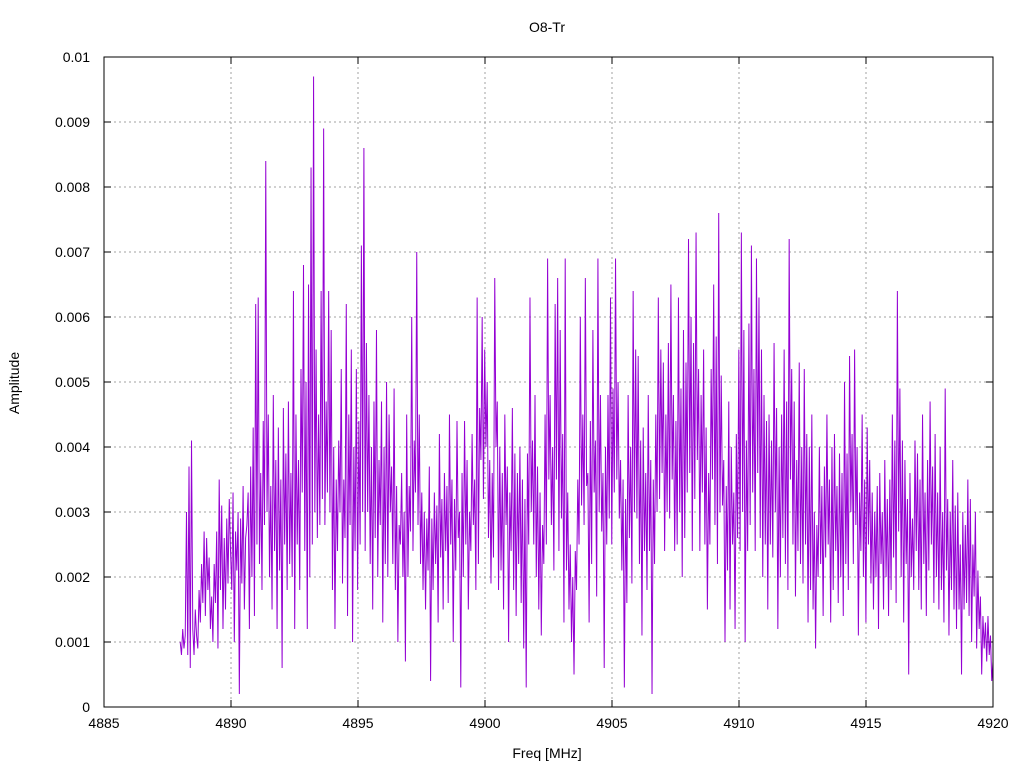 The height and width of the screenshot is (773, 1024). Describe the element at coordinates (72, 512) in the screenshot. I see `y-tick-label: 0.003` at that location.